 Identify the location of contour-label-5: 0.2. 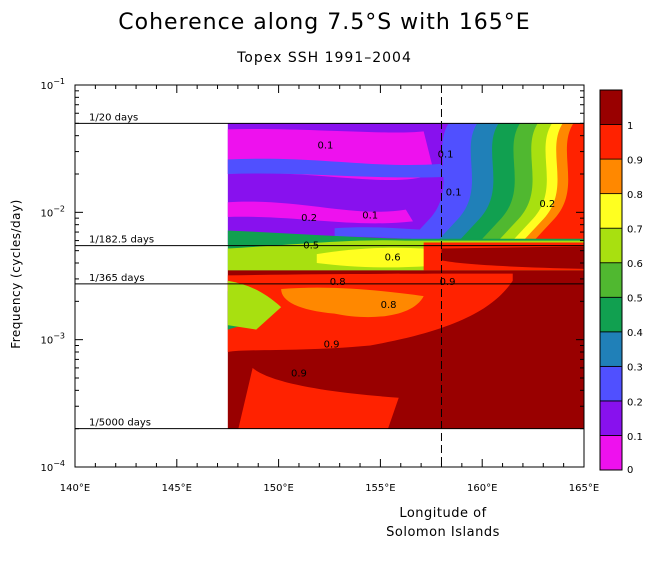
(547, 204).